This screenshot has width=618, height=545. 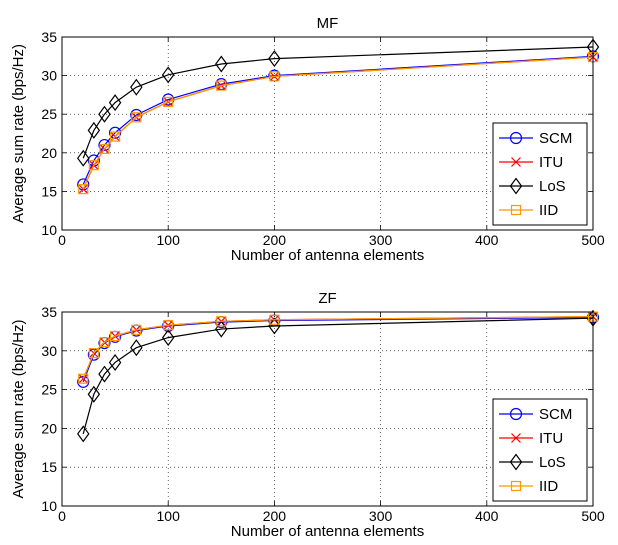 I want to click on x-tick-label: 0, so click(x=62, y=240).